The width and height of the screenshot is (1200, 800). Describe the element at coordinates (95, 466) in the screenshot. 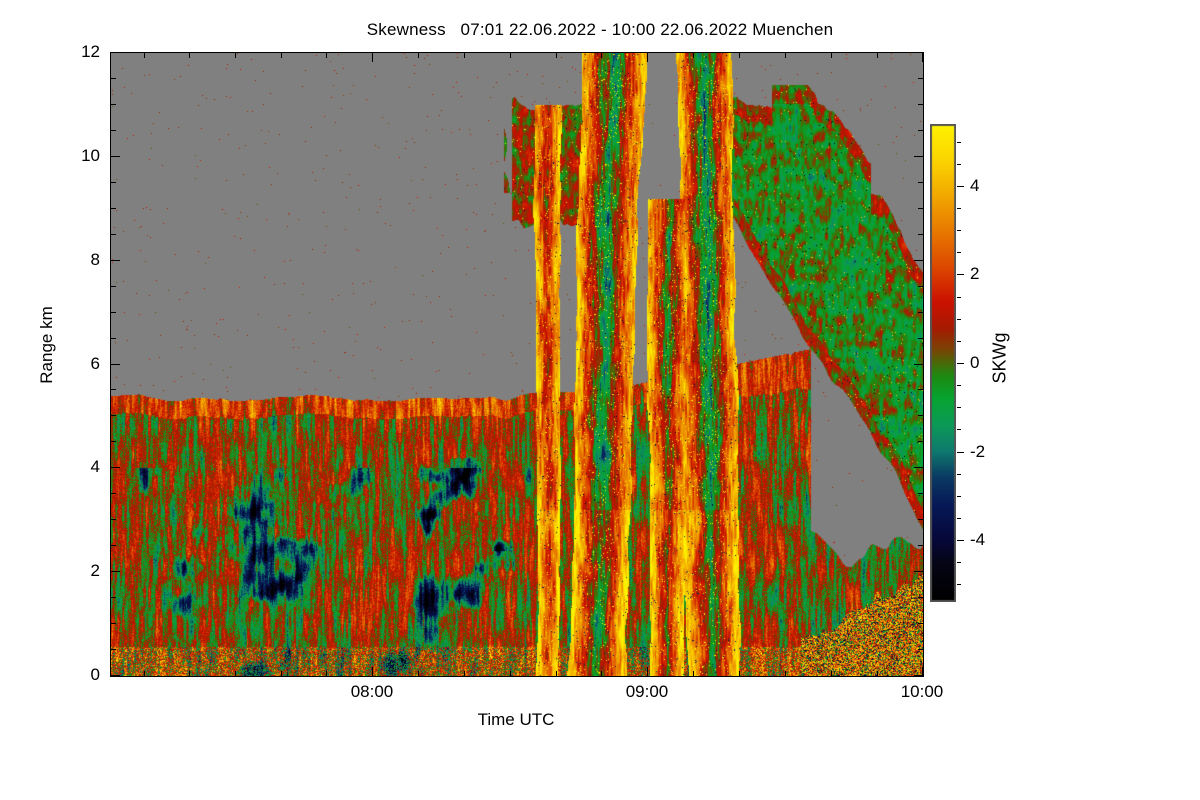

I see `y-axis-tick-label: 4` at that location.